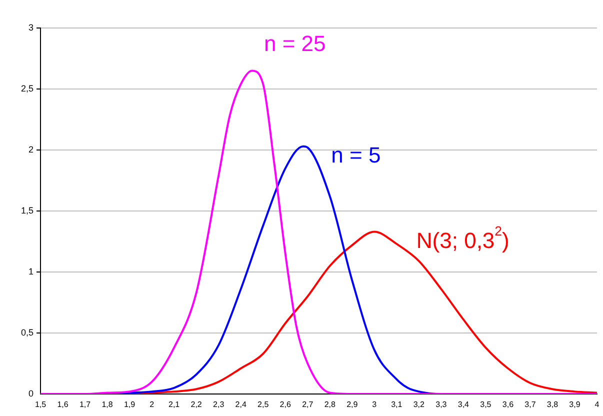  Describe the element at coordinates (286, 405) in the screenshot. I see `x-tick-label: 2,6` at that location.